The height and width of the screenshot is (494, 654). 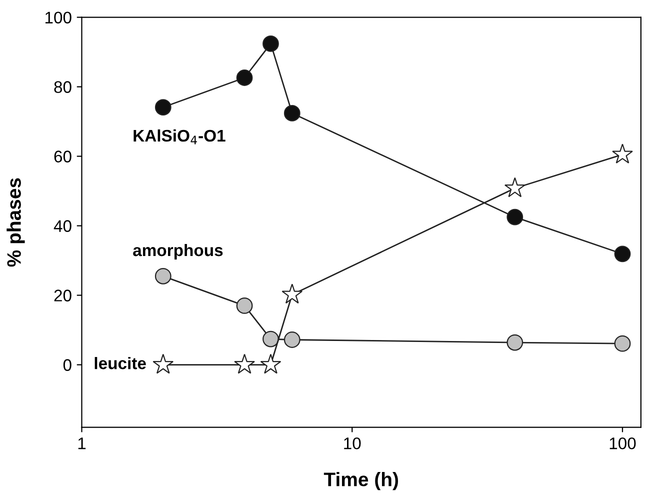 I want to click on series-label: KAlSiO$_{4}$-O1, so click(x=180, y=136).